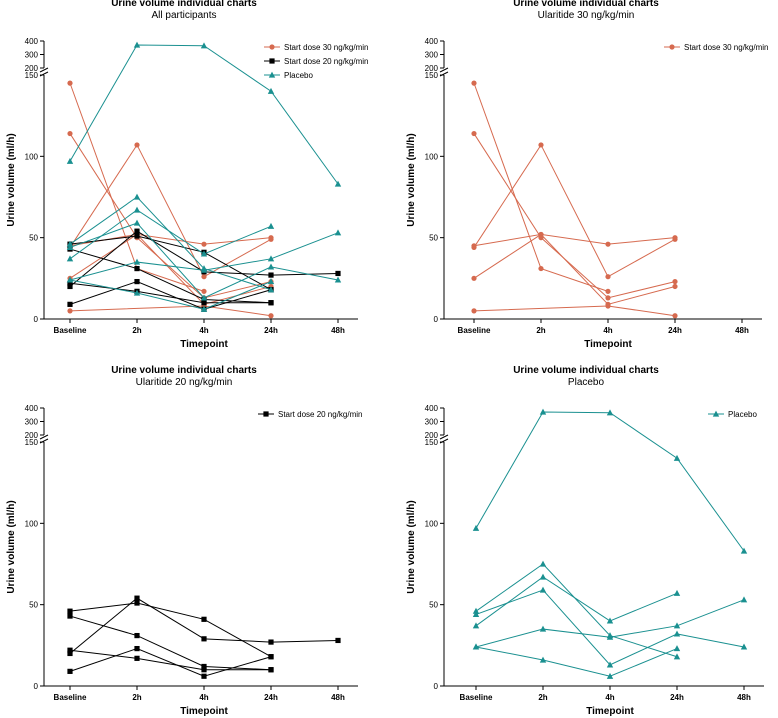  Describe the element at coordinates (610, 711) in the screenshot. I see `x-axis-label: Timepoint` at that location.